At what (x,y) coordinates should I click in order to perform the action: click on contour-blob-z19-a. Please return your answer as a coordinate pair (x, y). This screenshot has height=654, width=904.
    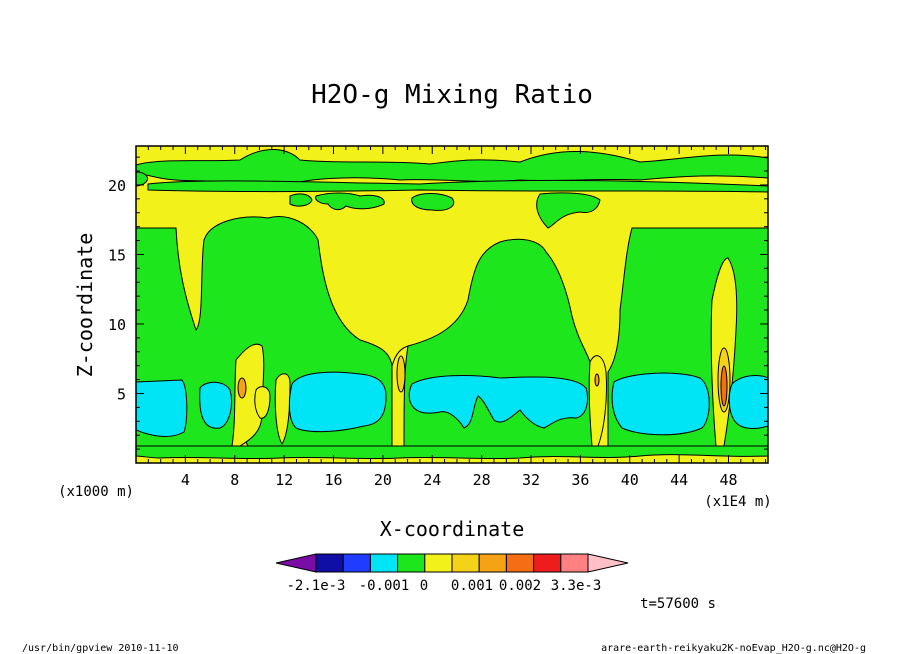
    Looking at the image, I should click on (301, 200).